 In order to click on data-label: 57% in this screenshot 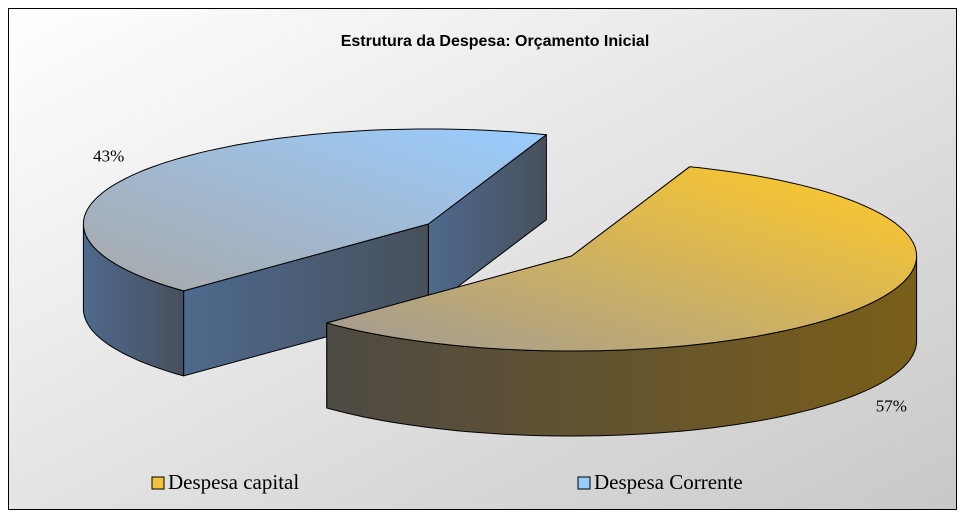, I will do `click(891, 405)`.